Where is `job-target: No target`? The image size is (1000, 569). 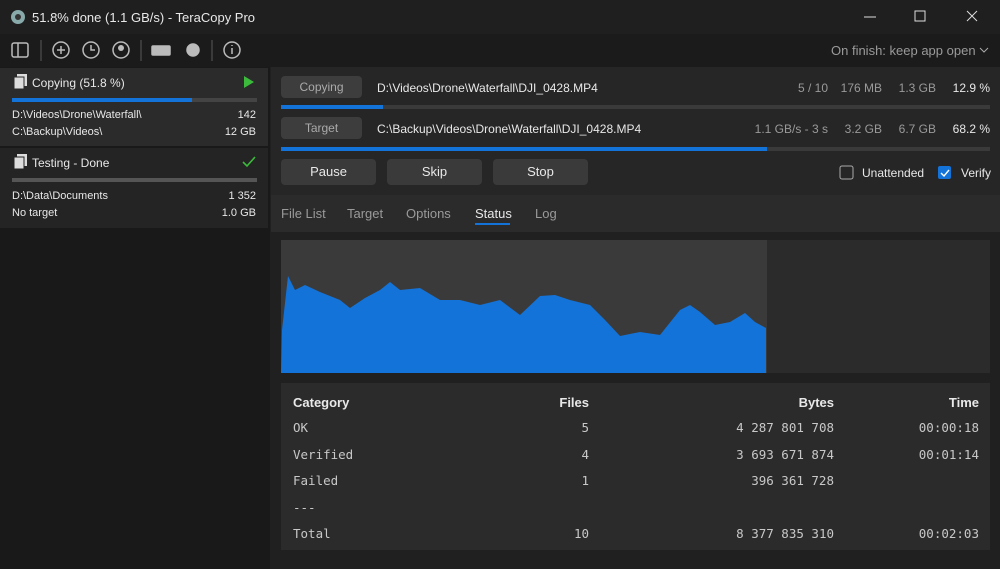
job-target: No target is located at coordinates (35, 213).